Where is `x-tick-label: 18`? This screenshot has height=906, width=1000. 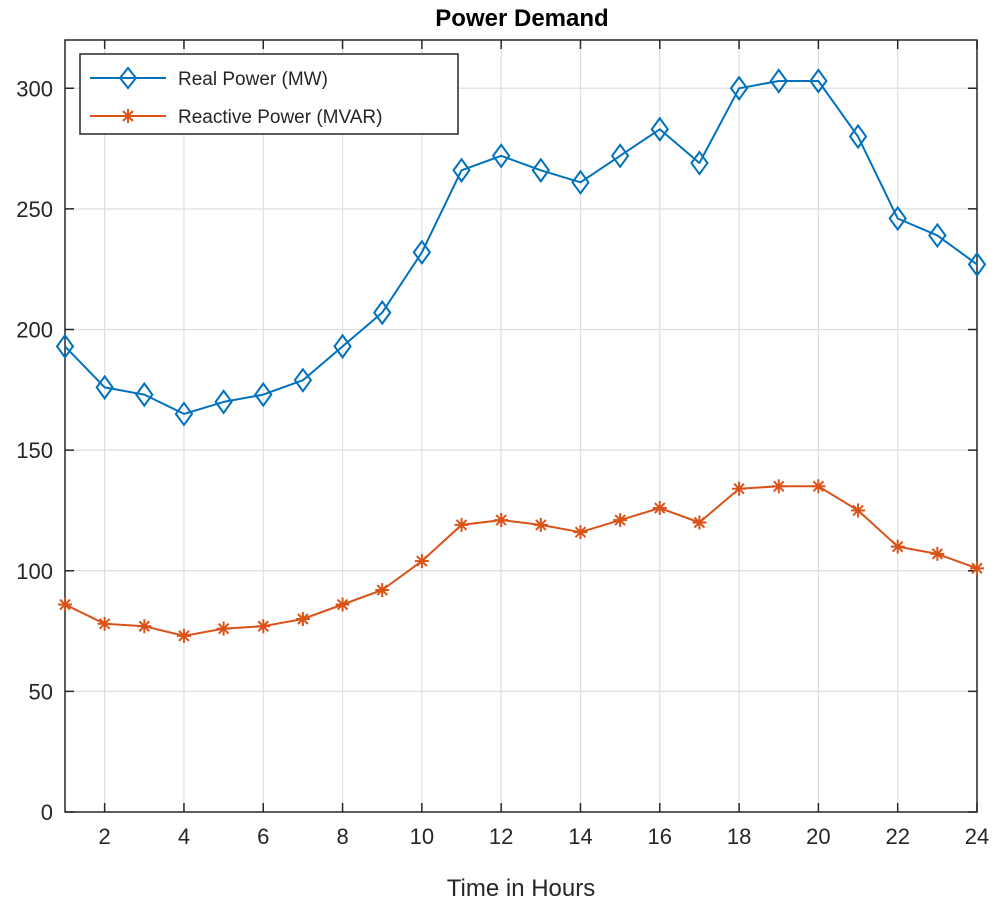
x-tick-label: 18 is located at coordinates (739, 836).